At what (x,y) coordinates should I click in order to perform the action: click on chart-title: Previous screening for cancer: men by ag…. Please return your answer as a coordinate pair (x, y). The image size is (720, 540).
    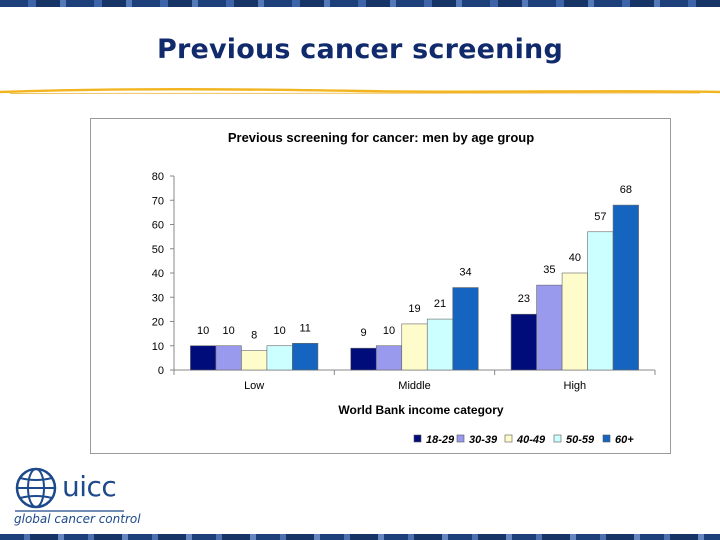
    Looking at the image, I should click on (381, 137).